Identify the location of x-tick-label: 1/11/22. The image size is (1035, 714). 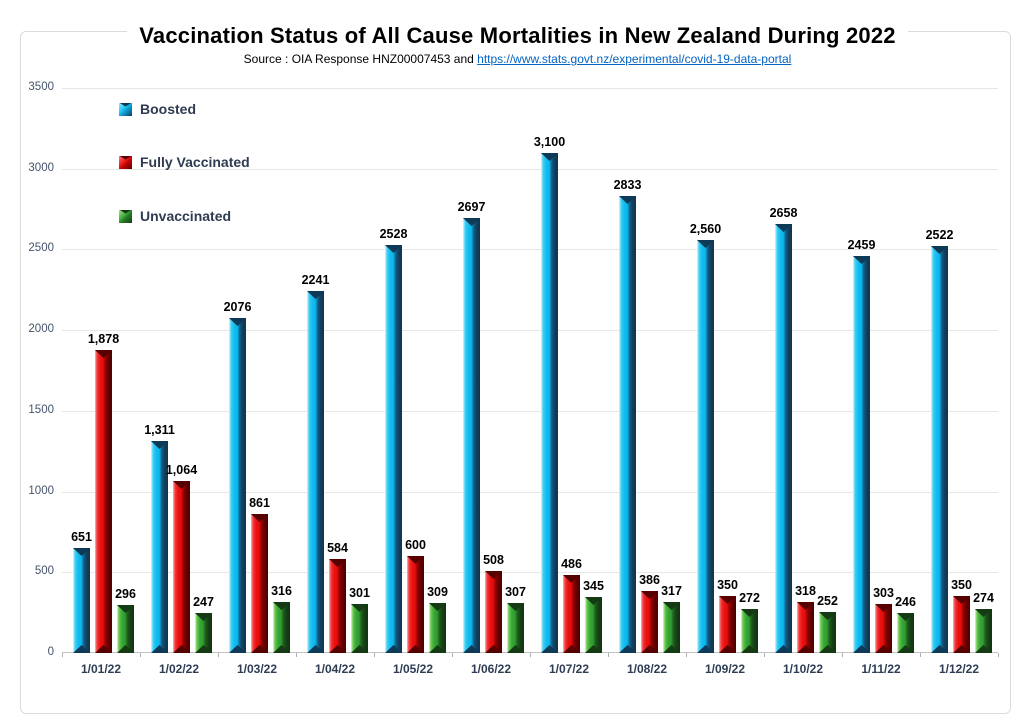
(881, 669).